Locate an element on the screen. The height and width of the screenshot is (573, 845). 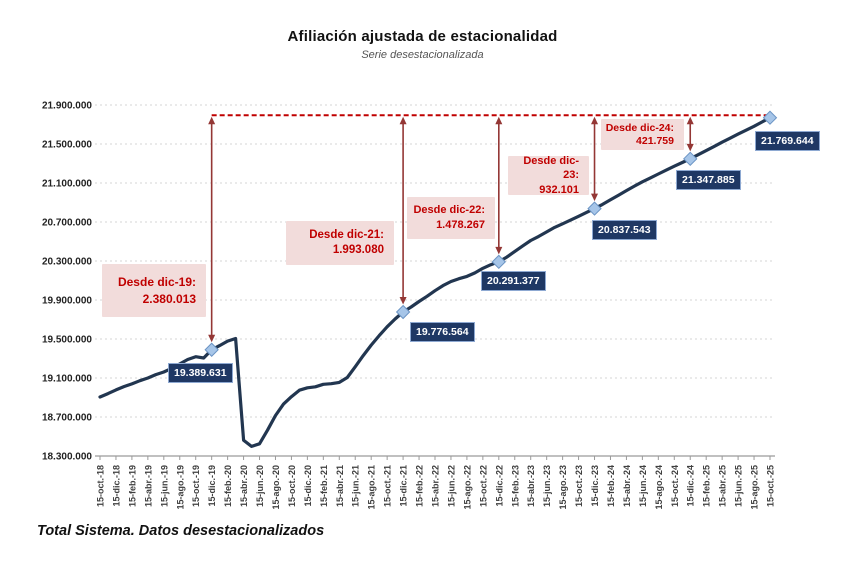
point-label-dic-23: 20.837.543 is located at coordinates (624, 230).